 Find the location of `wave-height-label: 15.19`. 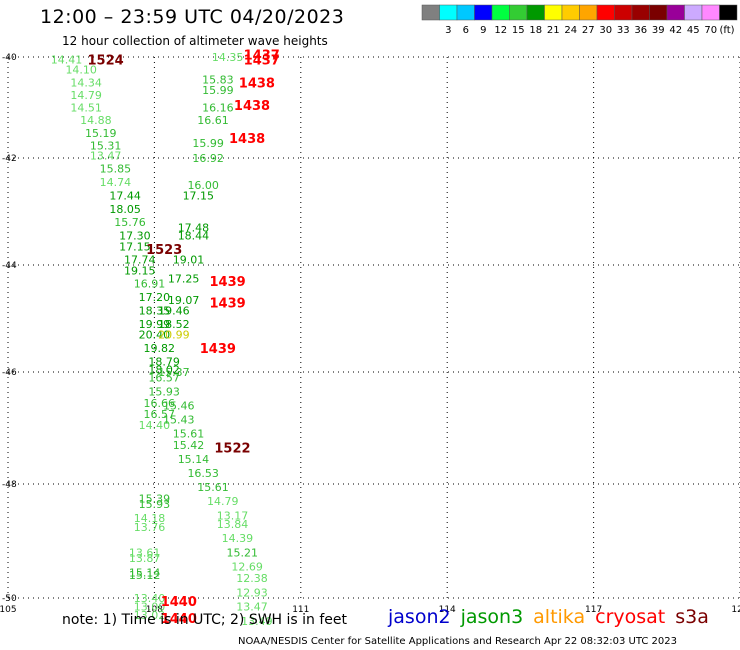

wave-height-label: 15.19 is located at coordinates (101, 133).